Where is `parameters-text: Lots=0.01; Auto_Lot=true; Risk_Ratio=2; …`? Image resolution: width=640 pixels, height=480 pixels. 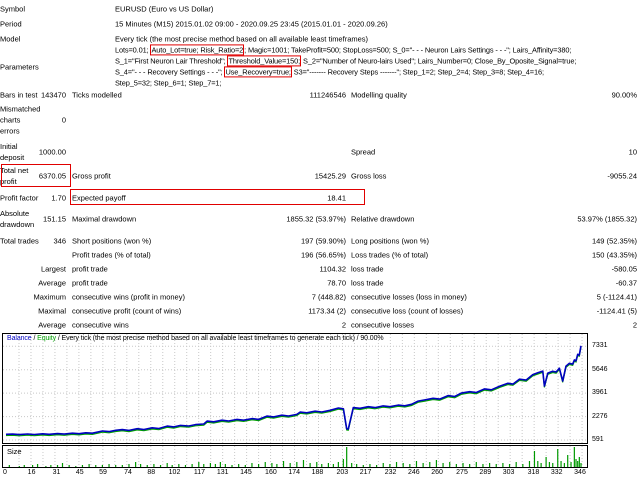 parameters-text: Lots=0.01; Auto_Lot=true; Risk_Ratio=2; … is located at coordinates (346, 66).